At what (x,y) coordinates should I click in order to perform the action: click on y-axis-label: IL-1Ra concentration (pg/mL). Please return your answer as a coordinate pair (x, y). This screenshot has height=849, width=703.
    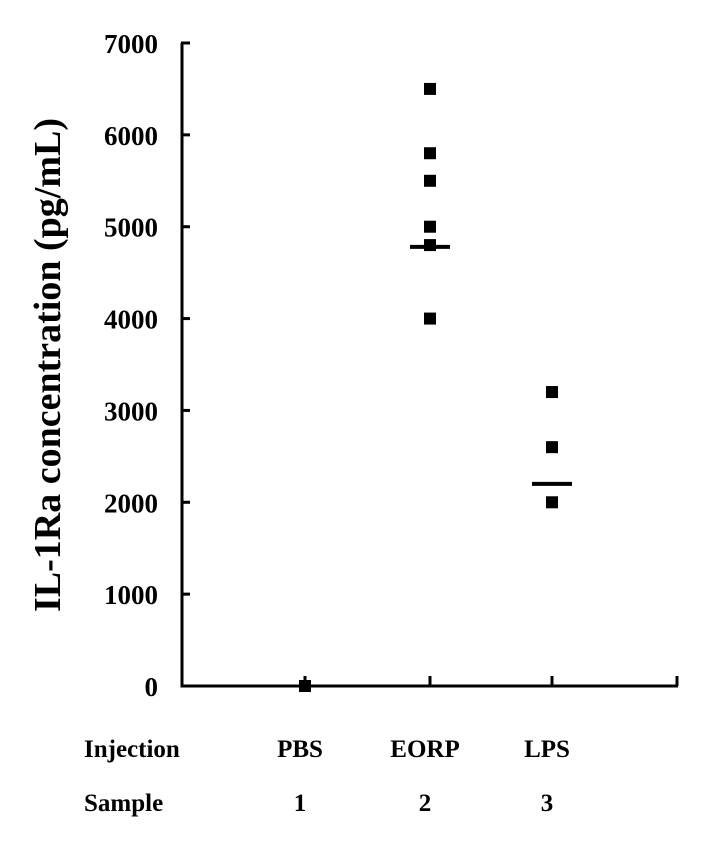
    Looking at the image, I should click on (48, 365).